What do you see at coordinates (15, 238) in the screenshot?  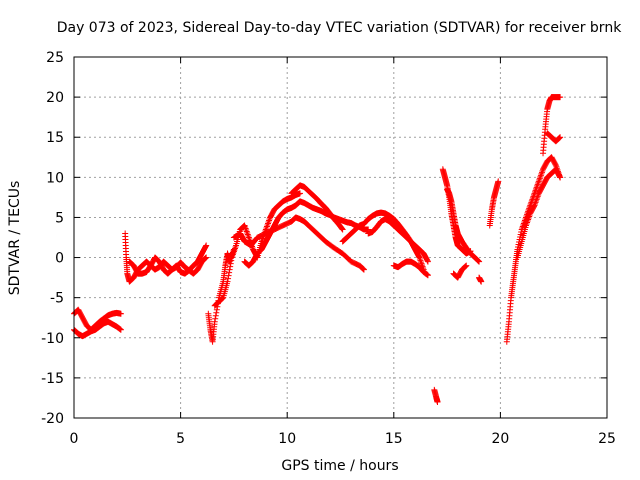 I see `y-axis-label: SDTVAR / TECUs` at bounding box center [15, 238].